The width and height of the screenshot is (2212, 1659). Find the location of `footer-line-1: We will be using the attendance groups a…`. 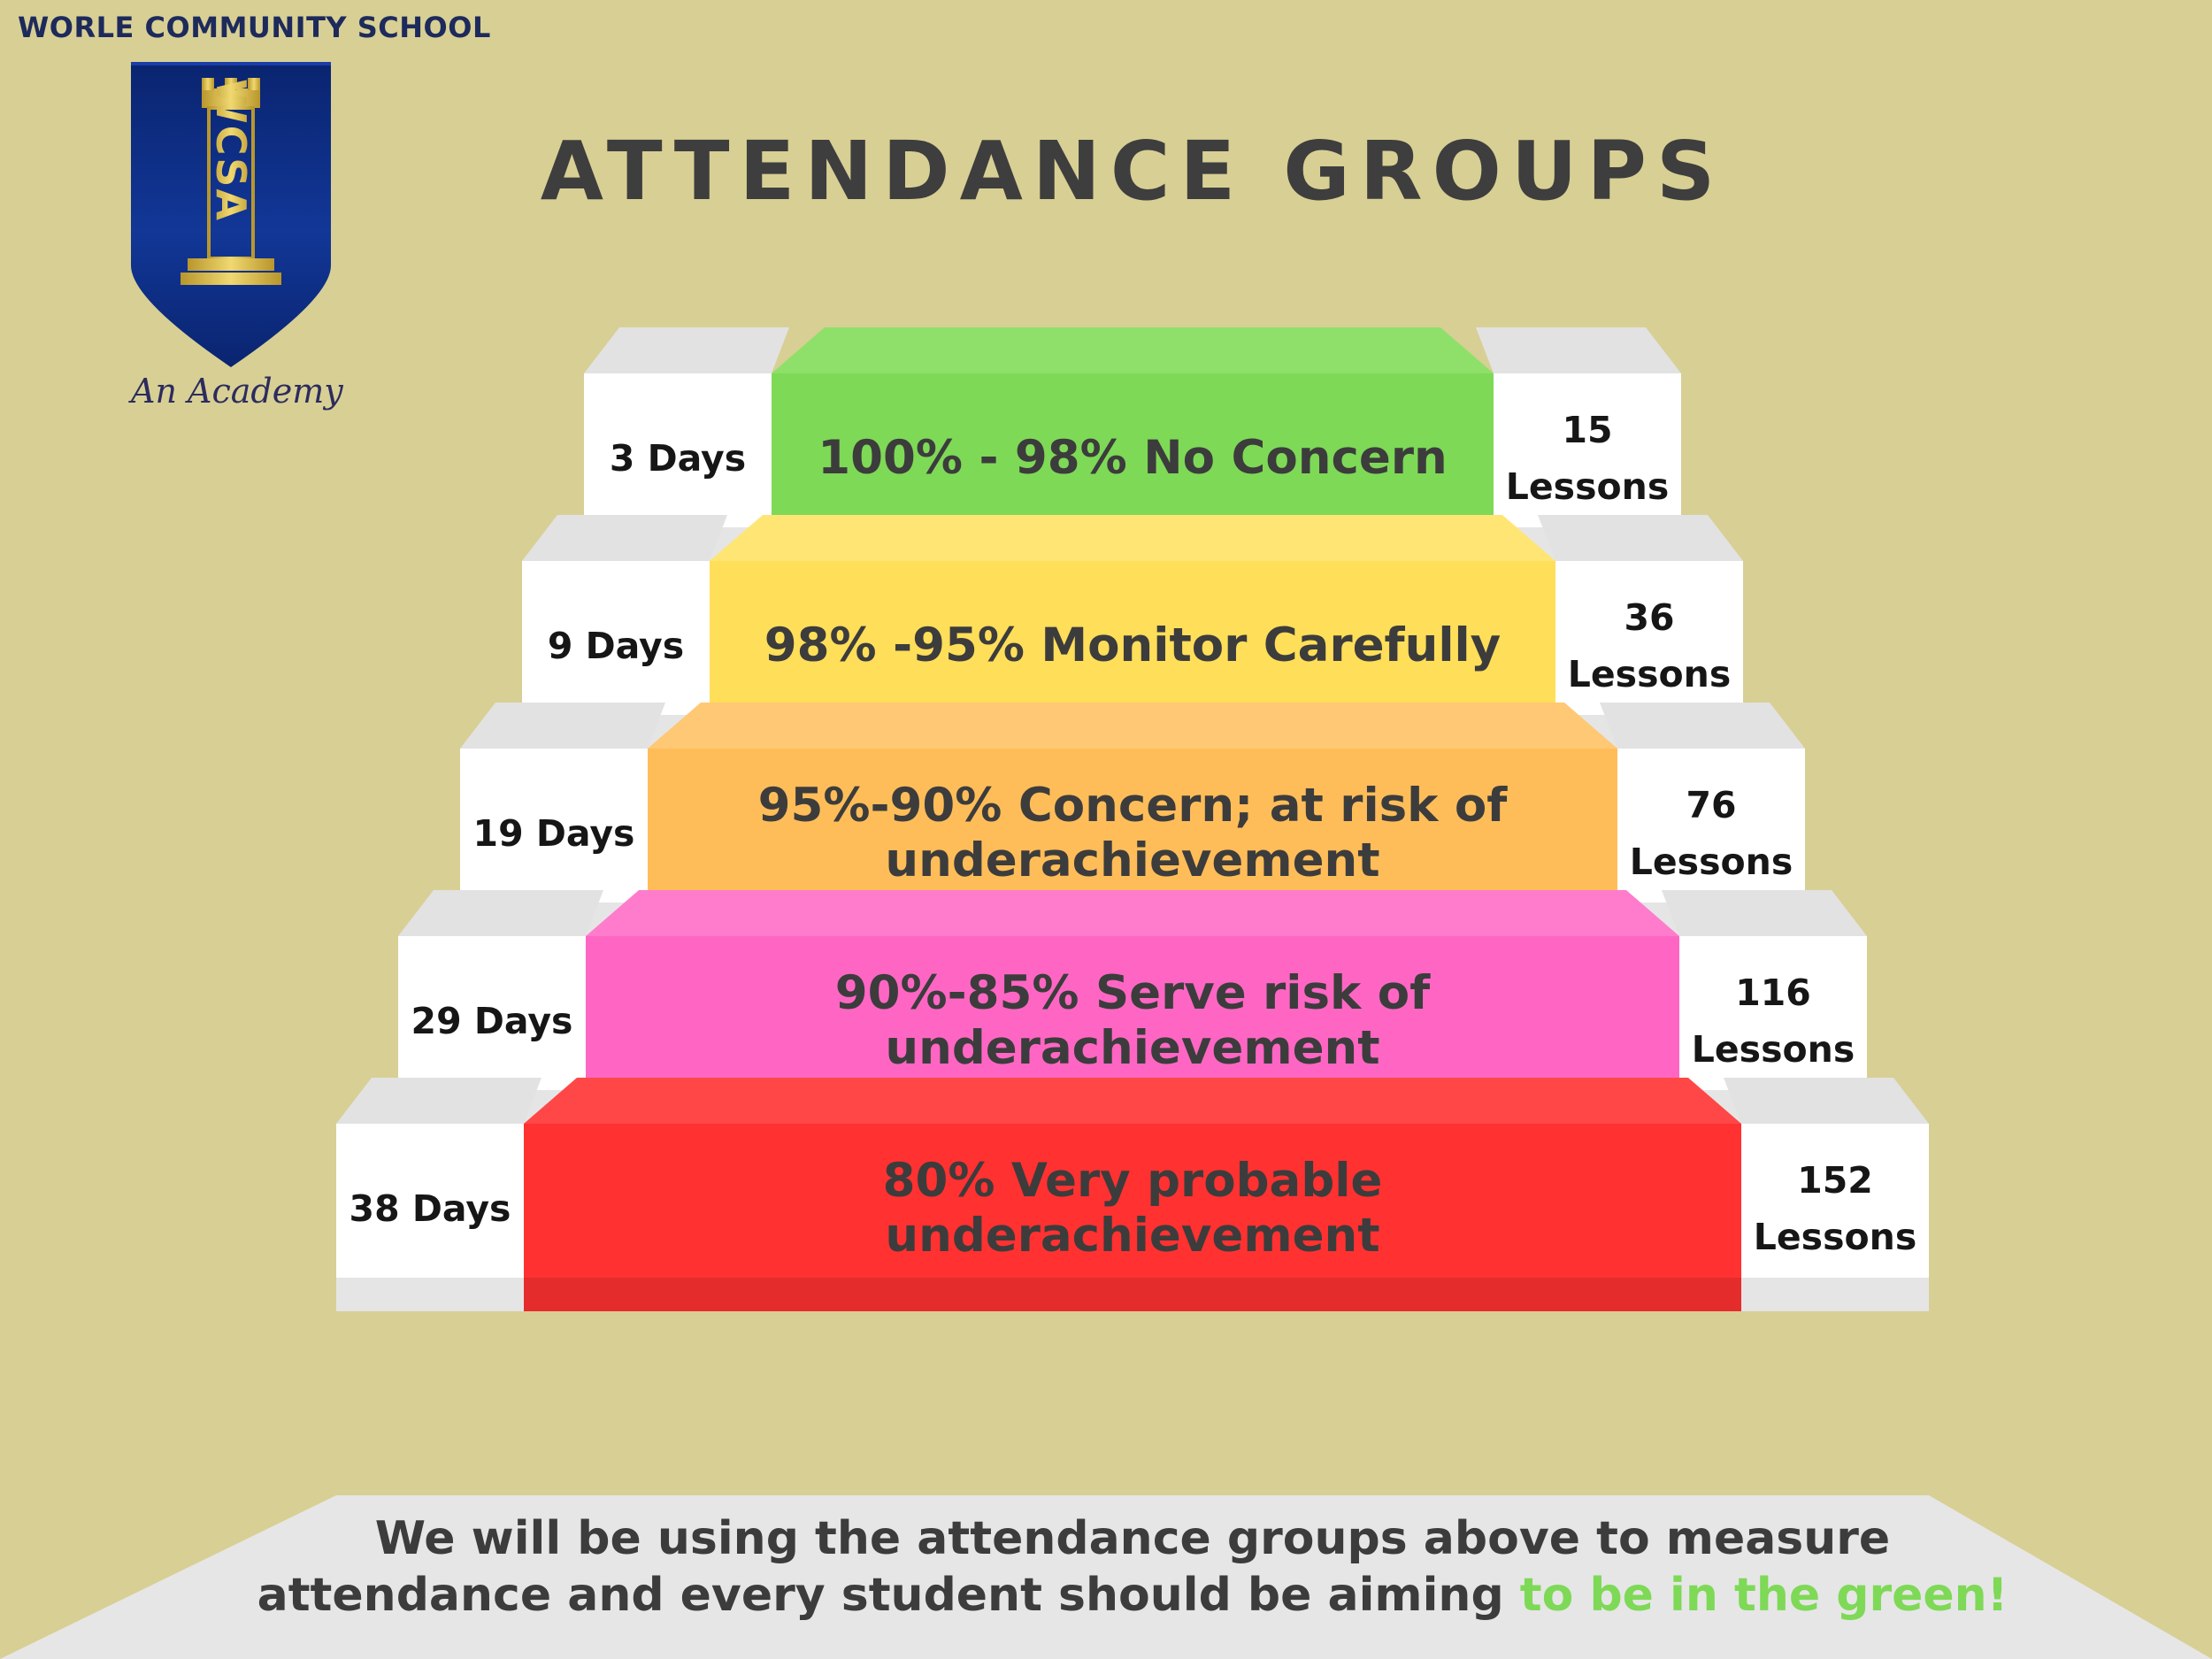

footer-line-1: We will be using the attendance groups a… is located at coordinates (1133, 1539).